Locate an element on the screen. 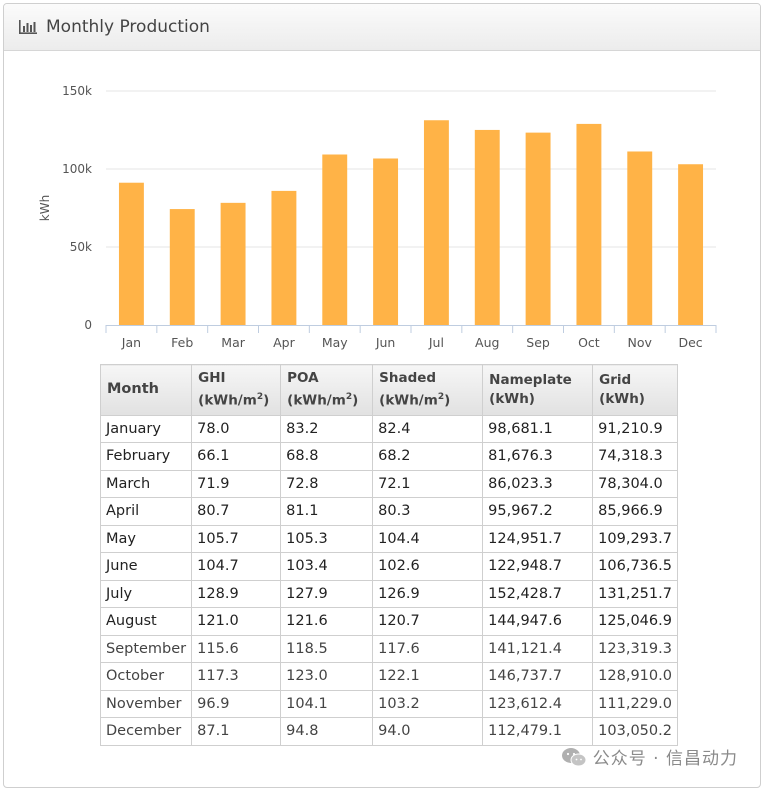 This screenshot has width=766, height=793. unit-close: ) is located at coordinates (355, 400).